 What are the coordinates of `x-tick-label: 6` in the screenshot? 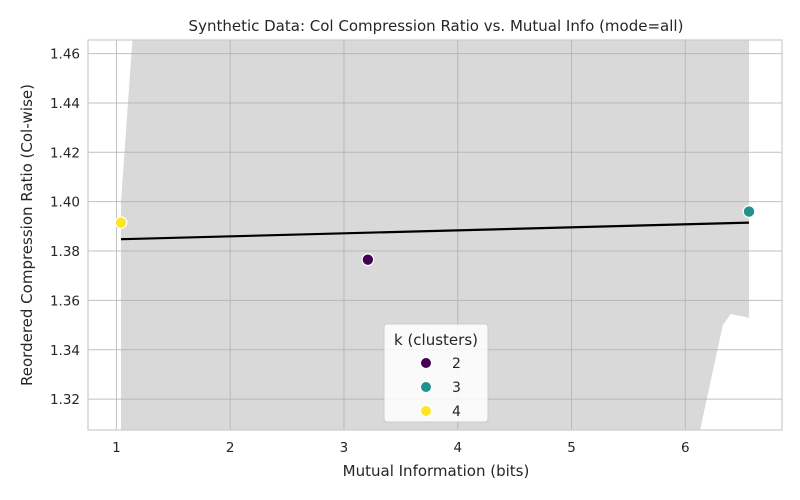 It's located at (685, 448).